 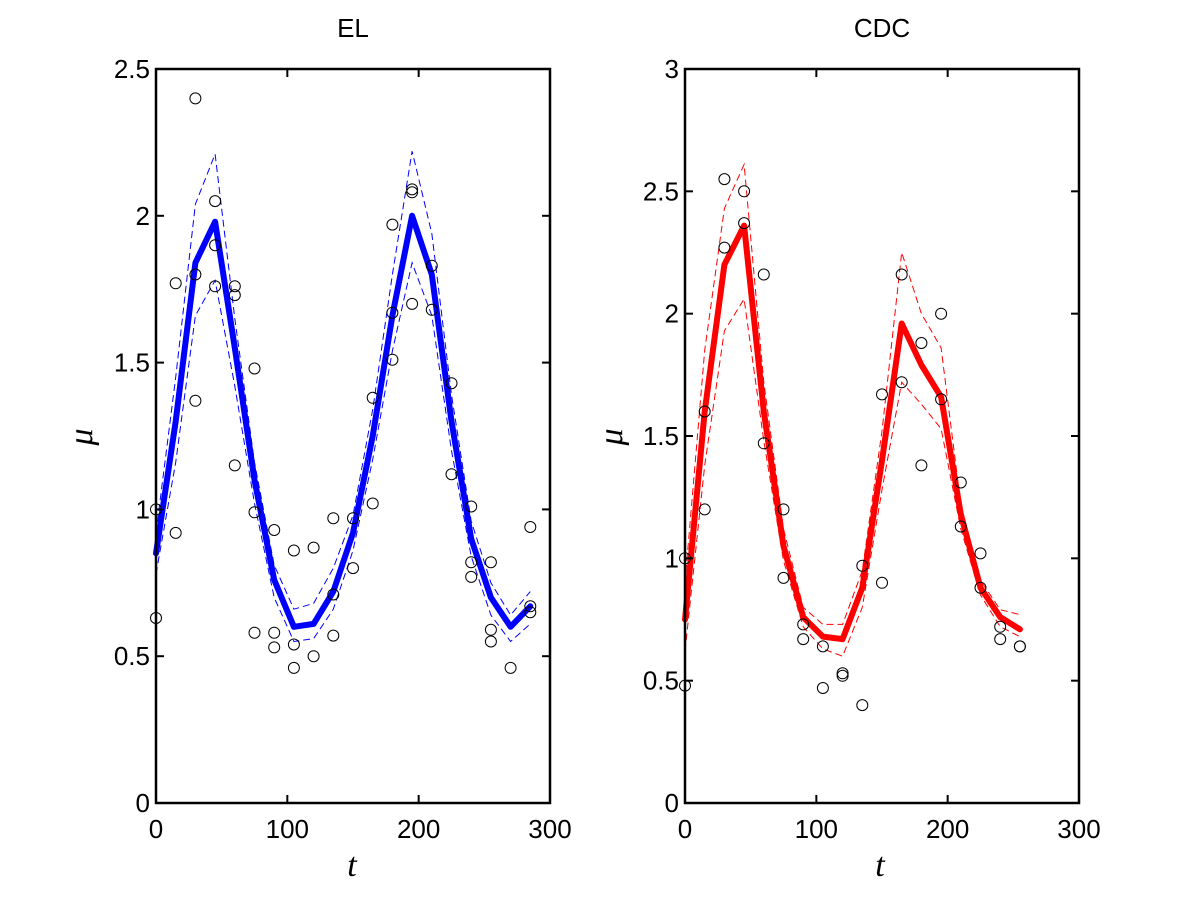 I want to click on cdc-y-tick-label: 2.5, so click(x=661, y=191).